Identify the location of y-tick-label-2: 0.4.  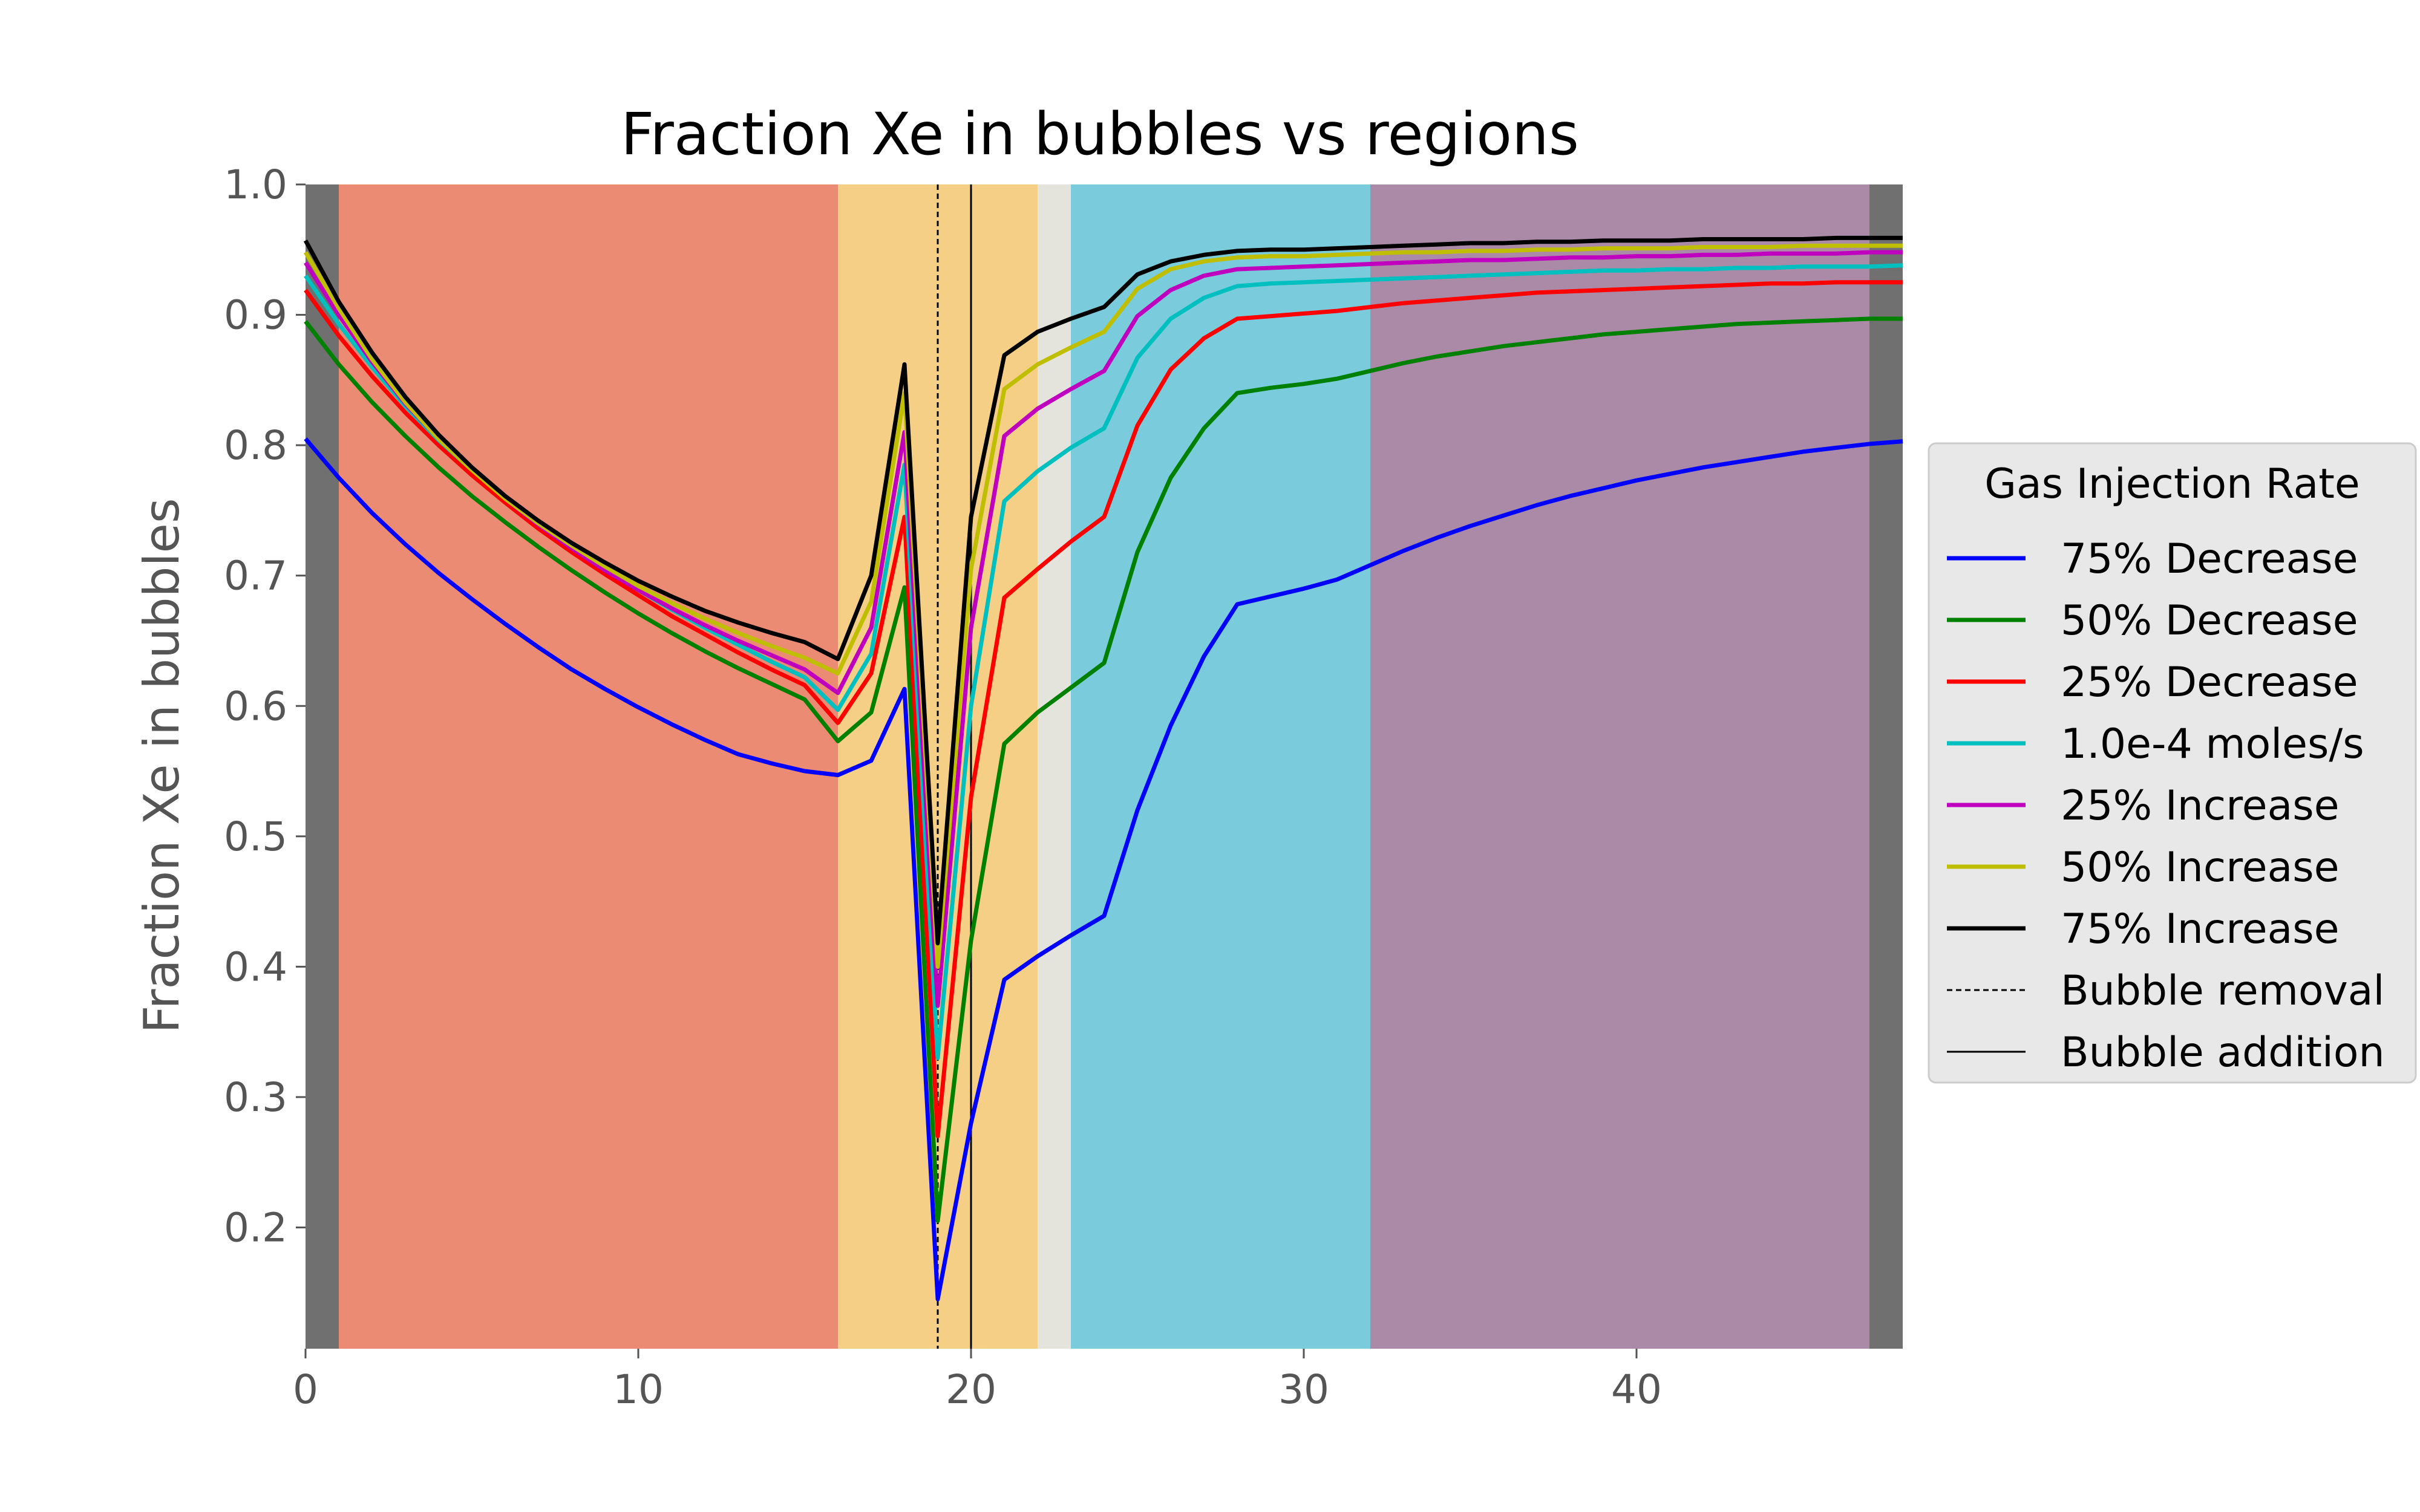
(255, 966).